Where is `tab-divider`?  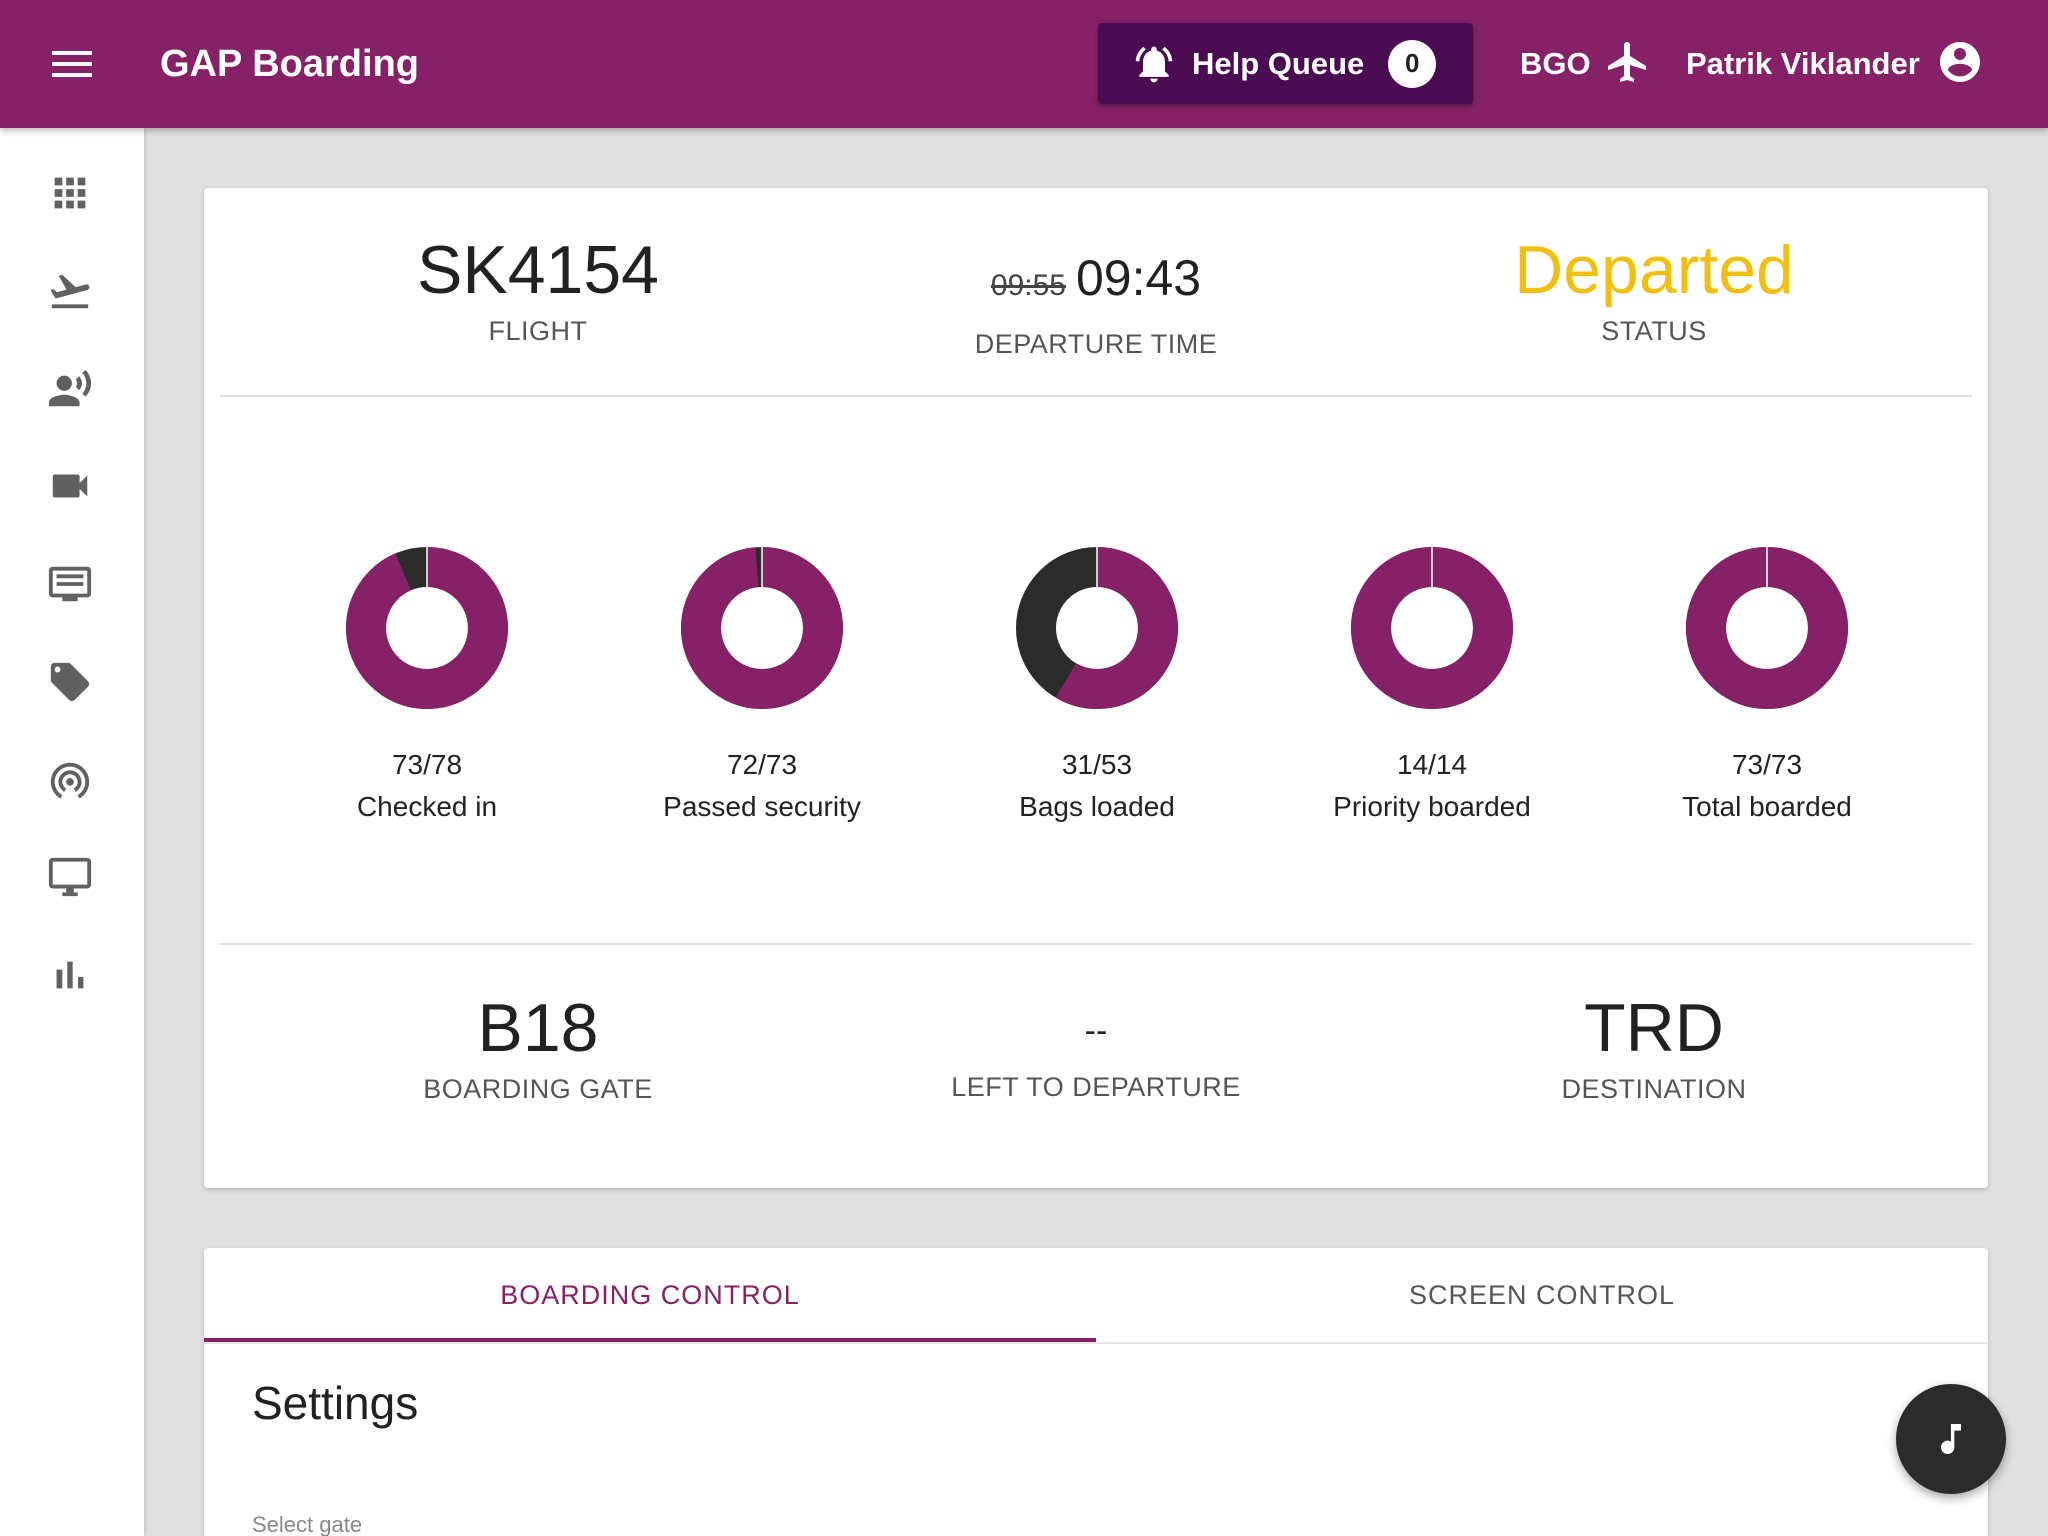 tab-divider is located at coordinates (1096, 1343).